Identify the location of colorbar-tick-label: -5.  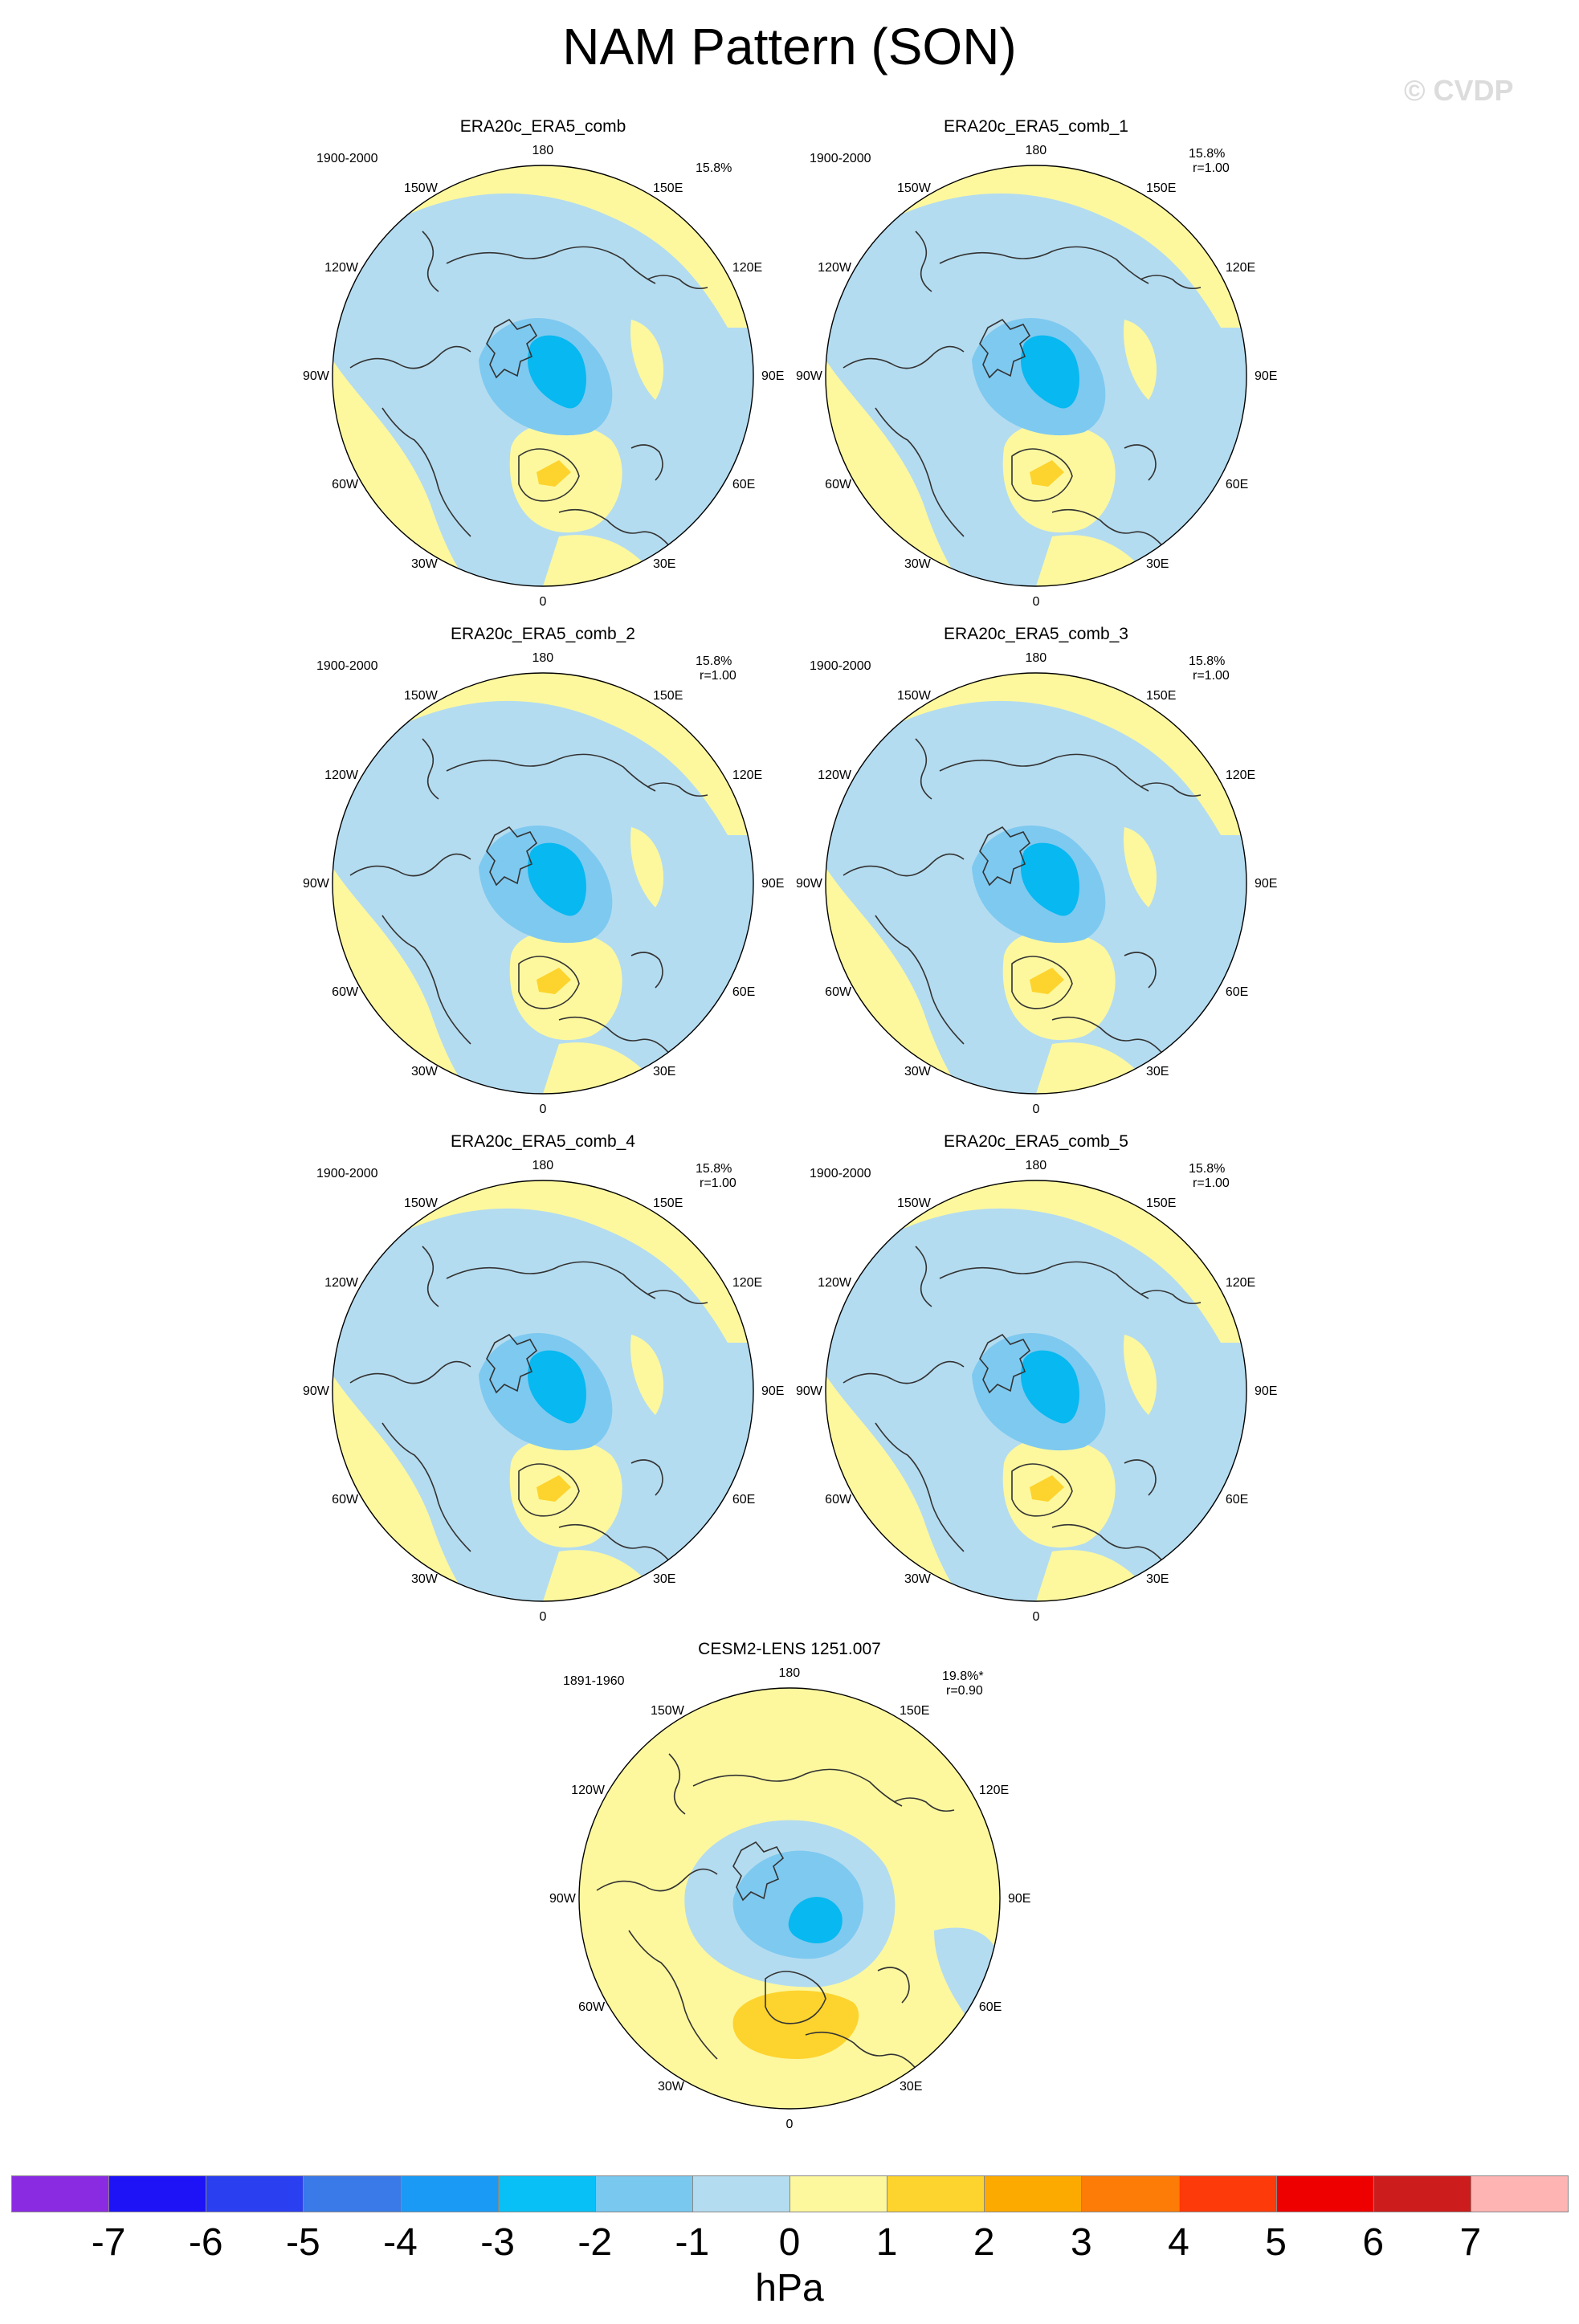
(303, 2243).